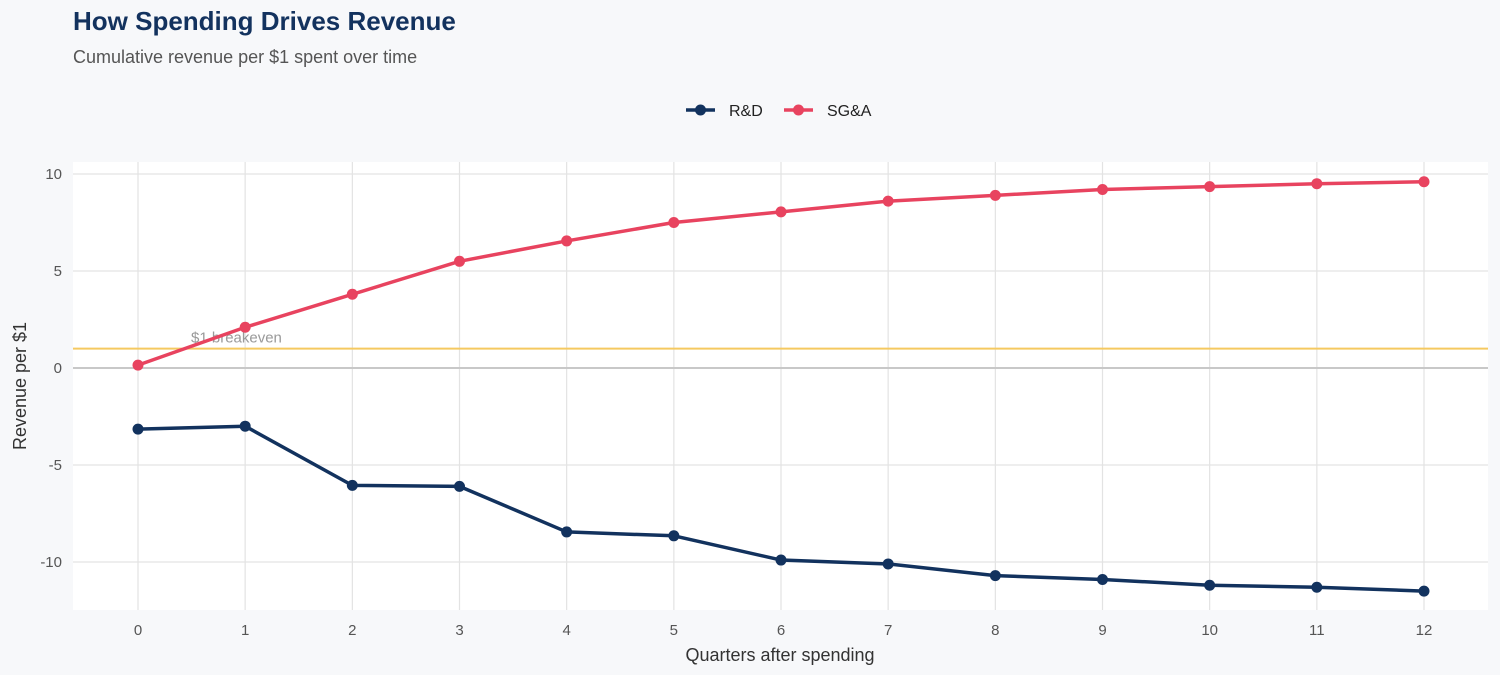 The width and height of the screenshot is (1500, 675). I want to click on x-tick-labels: 0 1 2 3 4 5 6 7 8 9 10 11 12, so click(783, 630).